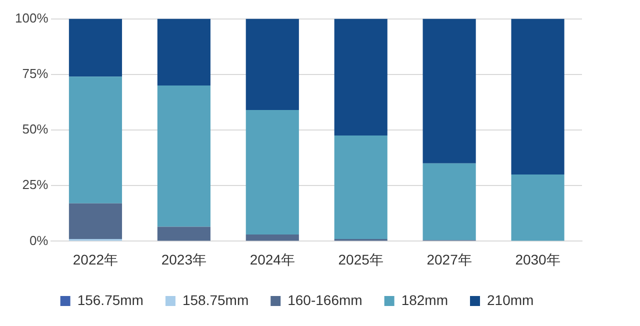  What do you see at coordinates (110, 300) in the screenshot?
I see `legend-label: 156.75mm` at bounding box center [110, 300].